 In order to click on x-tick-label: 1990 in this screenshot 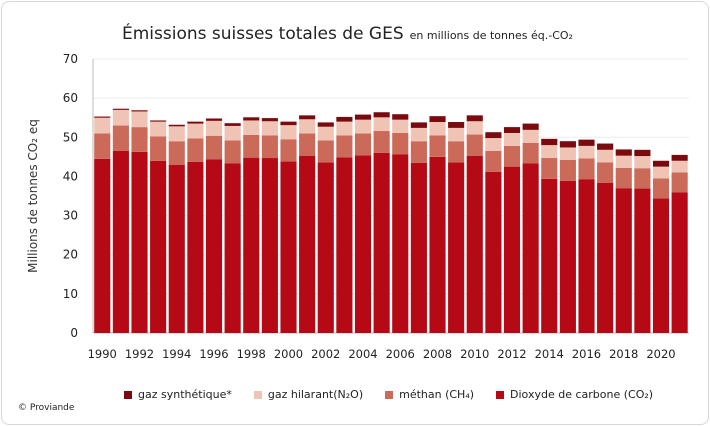, I will do `click(102, 354)`.